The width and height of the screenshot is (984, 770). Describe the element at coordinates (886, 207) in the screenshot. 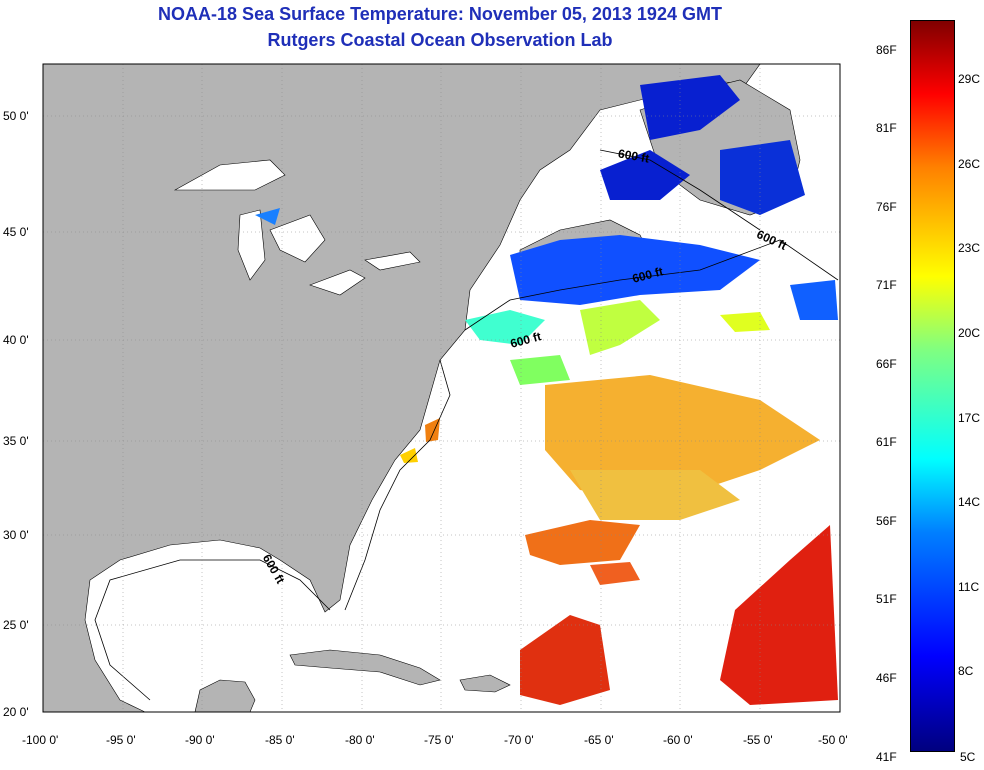

I see `colorbar-f-label: 76F` at that location.